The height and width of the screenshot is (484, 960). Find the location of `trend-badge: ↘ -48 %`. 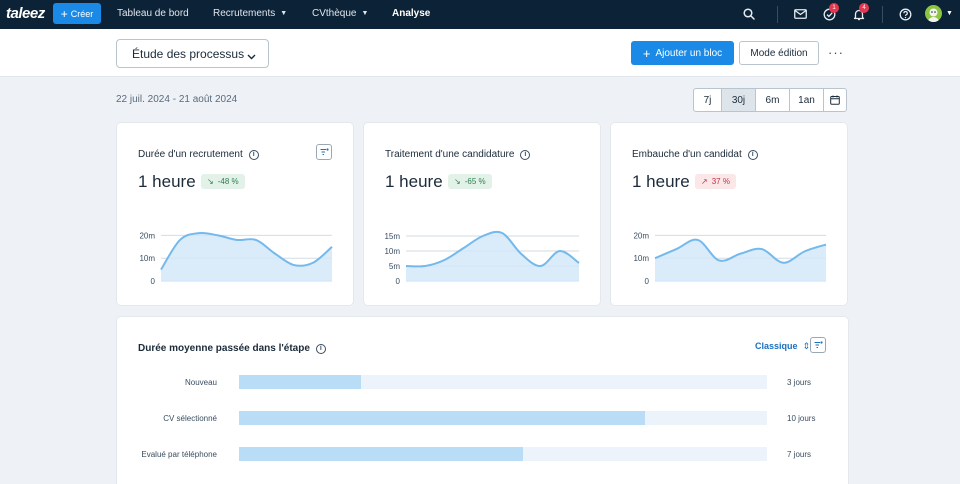

trend-badge: ↘ -48 % is located at coordinates (223, 181).